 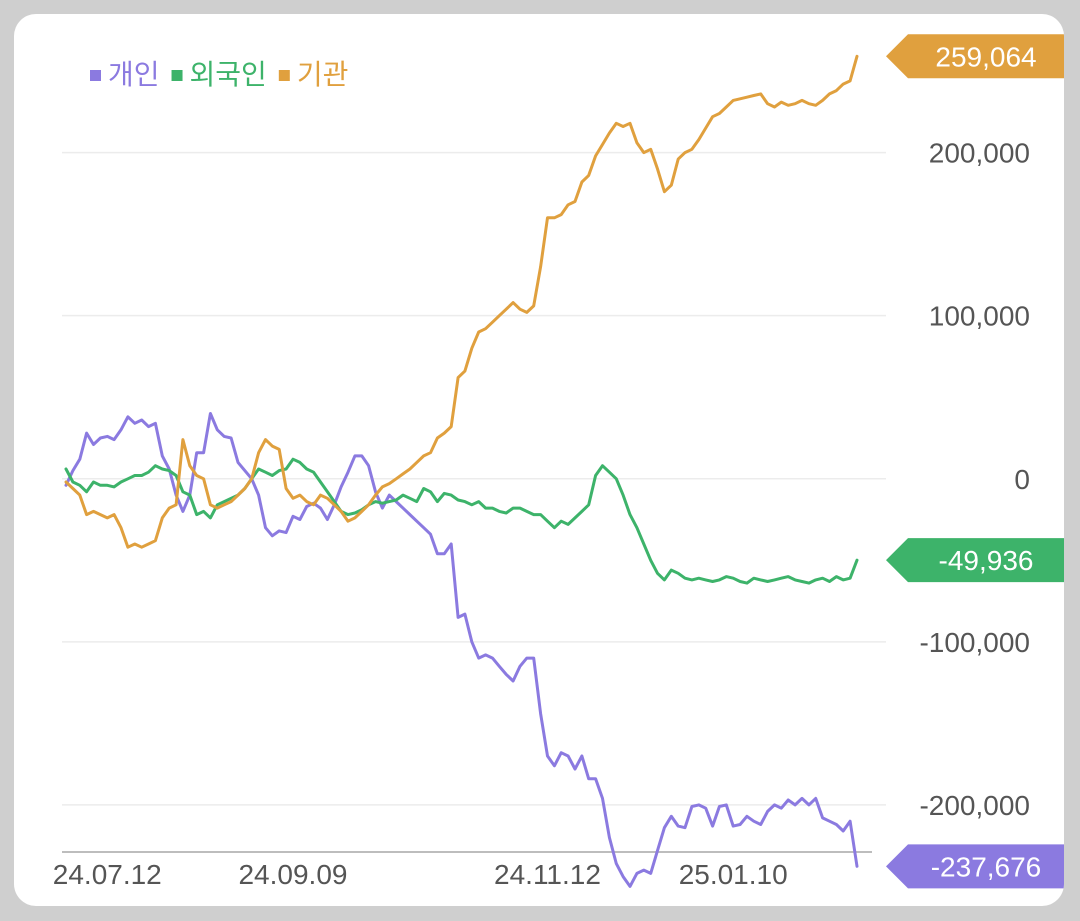 What do you see at coordinates (974, 479) in the screenshot?
I see `y-tick-labels: 200,000 100,000 0 -100,000 -200,000` at bounding box center [974, 479].